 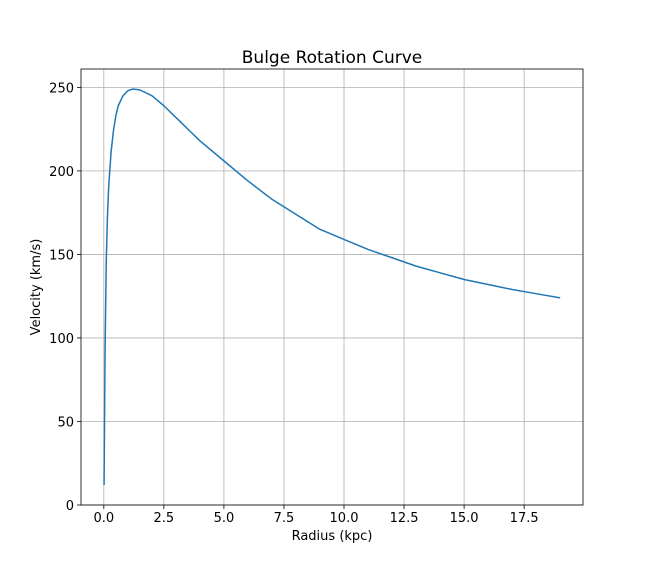 What do you see at coordinates (404, 518) in the screenshot?
I see `x-tick-label: 12.5` at bounding box center [404, 518].